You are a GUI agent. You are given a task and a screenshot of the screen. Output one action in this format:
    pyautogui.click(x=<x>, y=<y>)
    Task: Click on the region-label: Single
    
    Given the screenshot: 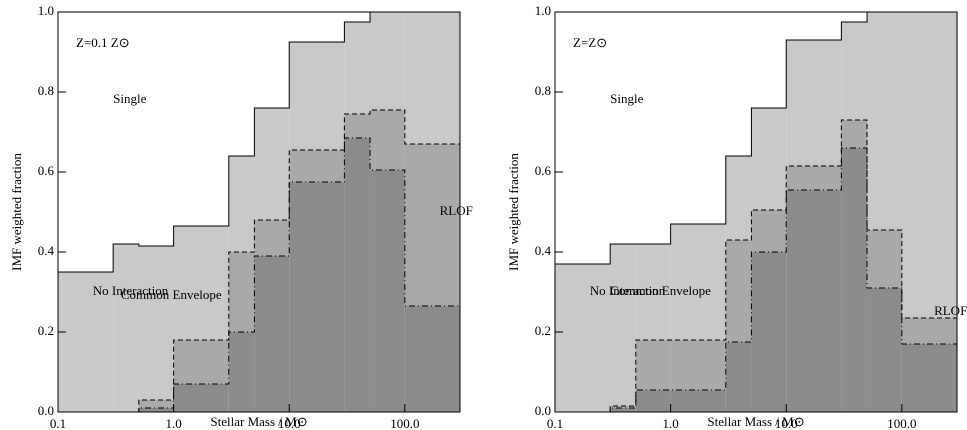 What is the action you would take?
    pyautogui.click(x=626, y=98)
    